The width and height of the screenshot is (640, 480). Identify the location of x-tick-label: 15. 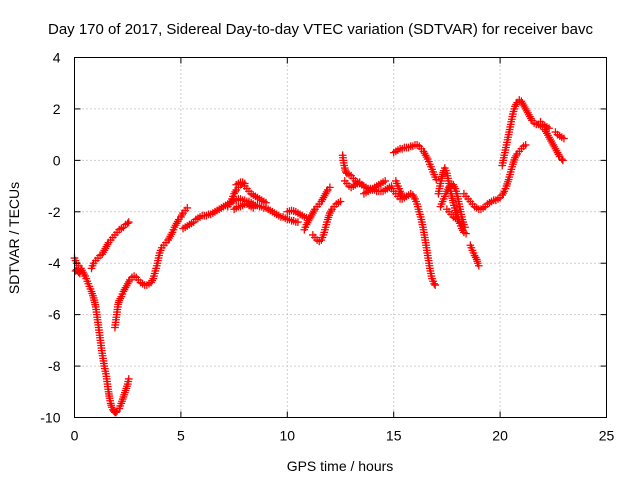
(394, 436).